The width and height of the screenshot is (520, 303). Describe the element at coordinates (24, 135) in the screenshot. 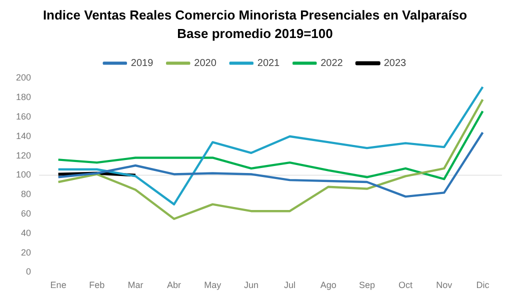

I see `y-tick-label: 140` at that location.